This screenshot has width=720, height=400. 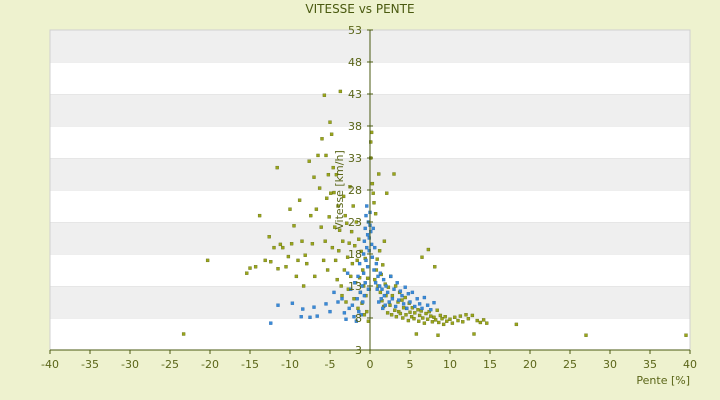 I want to click on y-tick-label: 23, so click(x=355, y=222).